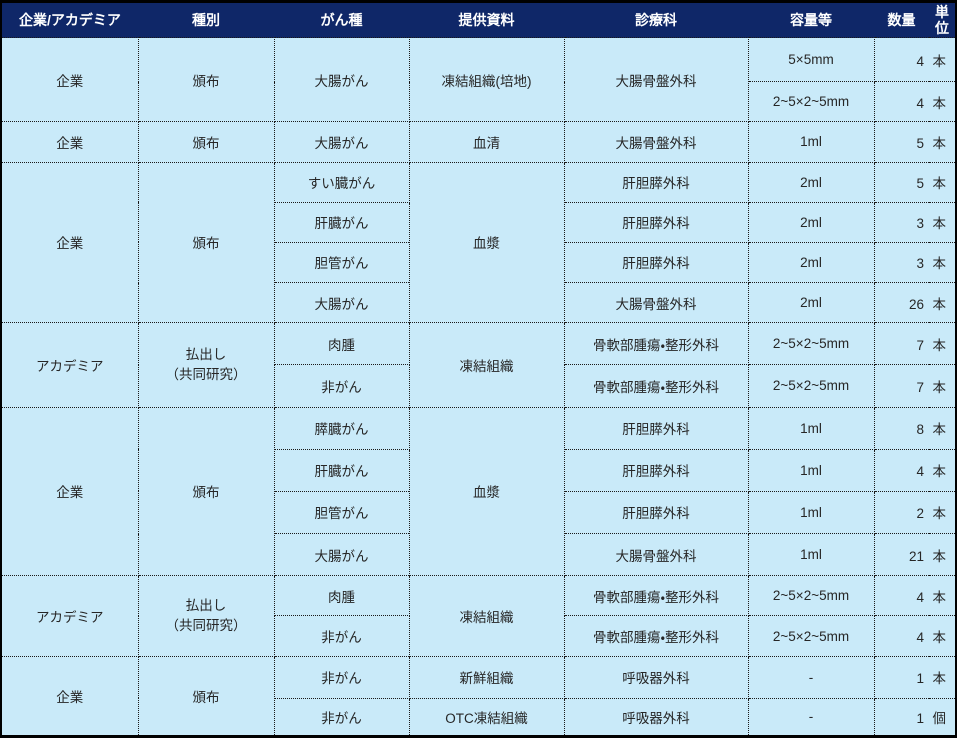 The width and height of the screenshot is (957, 738). Describe the element at coordinates (916, 304) in the screenshot. I see `quantity-value: 26` at that location.